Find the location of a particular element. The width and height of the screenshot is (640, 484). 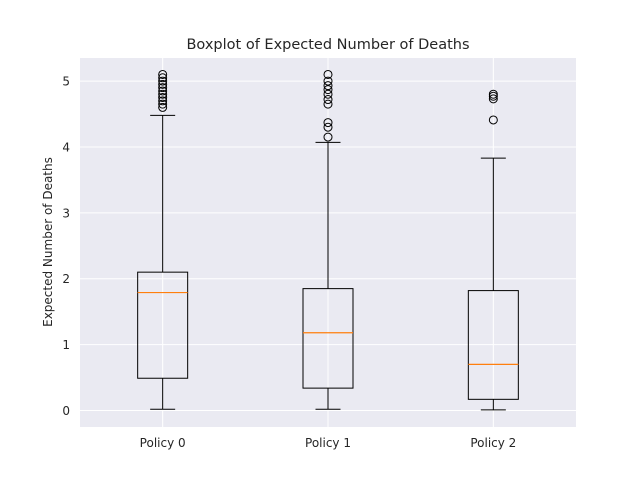

x-tick-label: Policy 1 is located at coordinates (328, 443).